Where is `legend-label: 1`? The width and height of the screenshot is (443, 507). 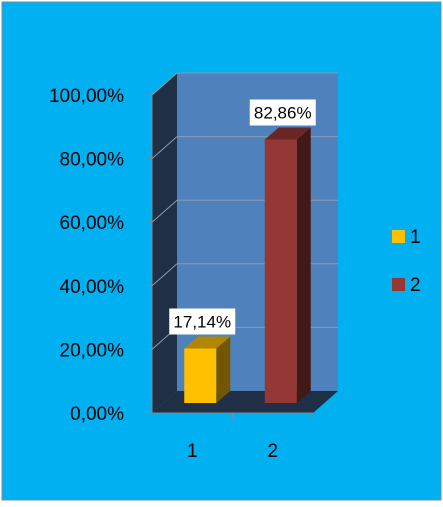 legend-label: 1 is located at coordinates (415, 237).